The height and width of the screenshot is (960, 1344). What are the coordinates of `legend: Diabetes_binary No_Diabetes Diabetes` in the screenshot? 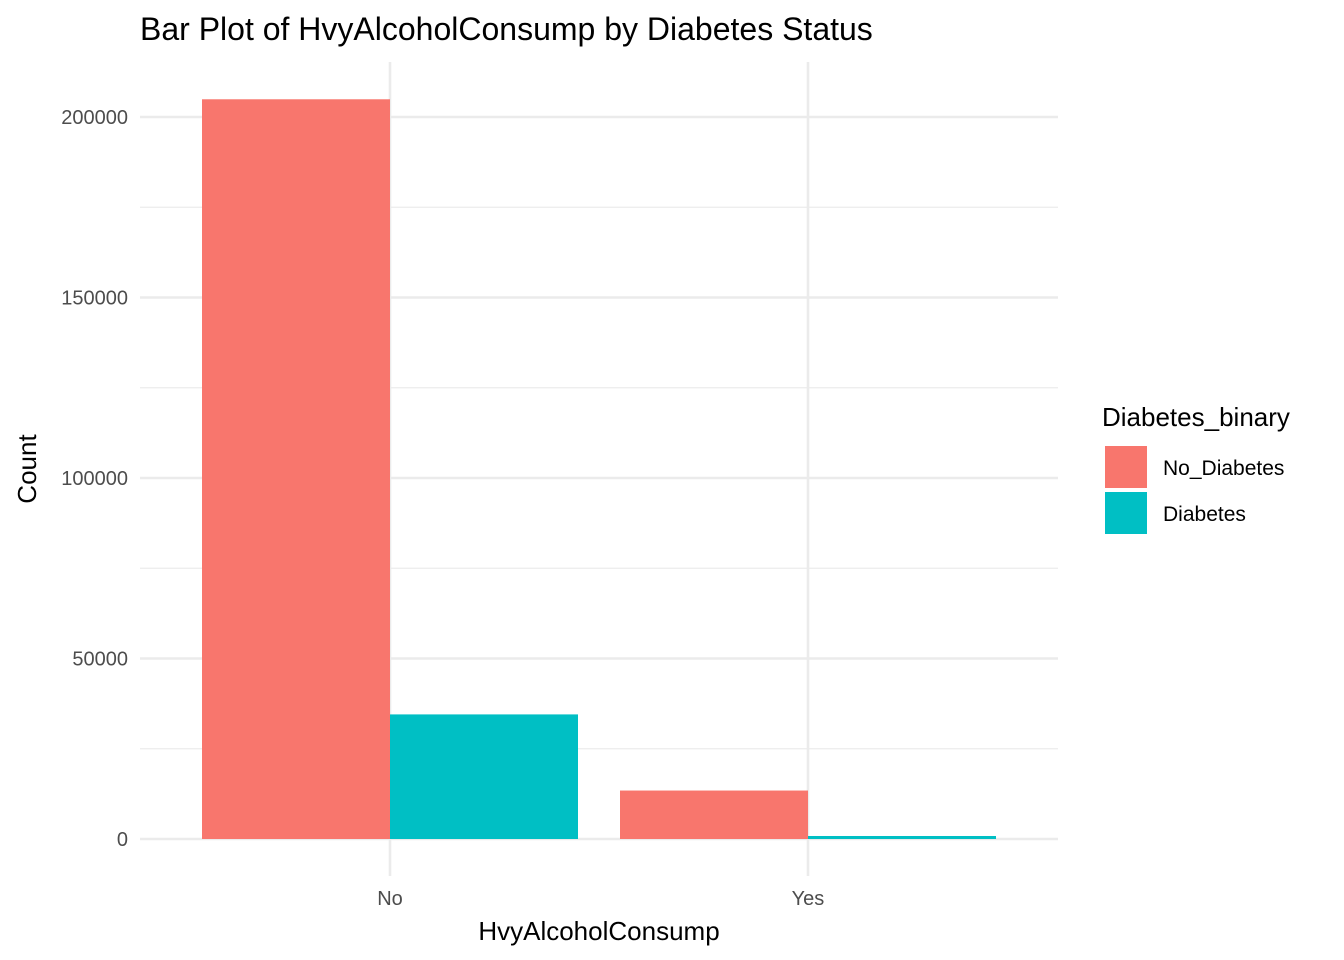 It's located at (1196, 468).